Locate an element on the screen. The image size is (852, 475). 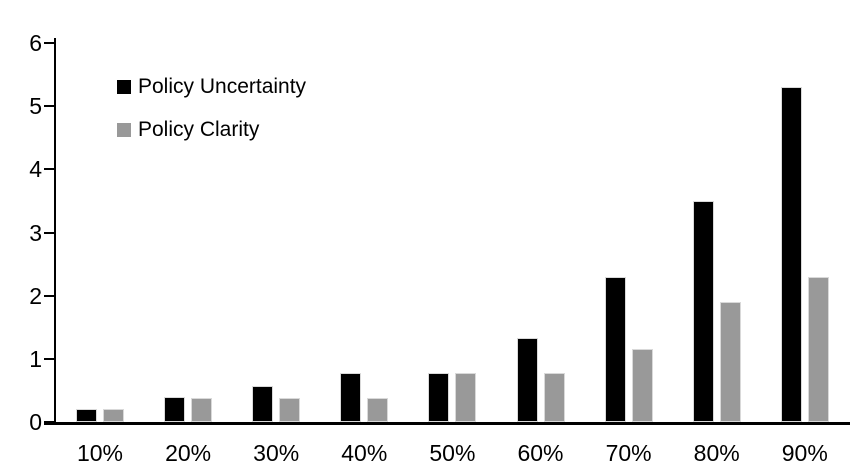
y-tick-label: 2 is located at coordinates (35, 295).